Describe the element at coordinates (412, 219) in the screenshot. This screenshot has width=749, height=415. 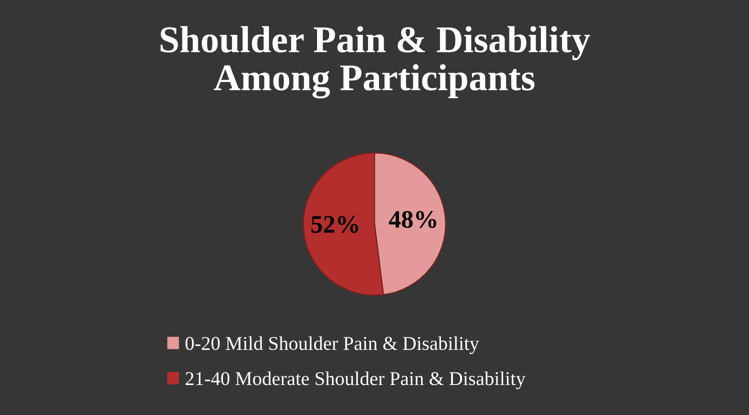
I see `data-label: 48%` at that location.